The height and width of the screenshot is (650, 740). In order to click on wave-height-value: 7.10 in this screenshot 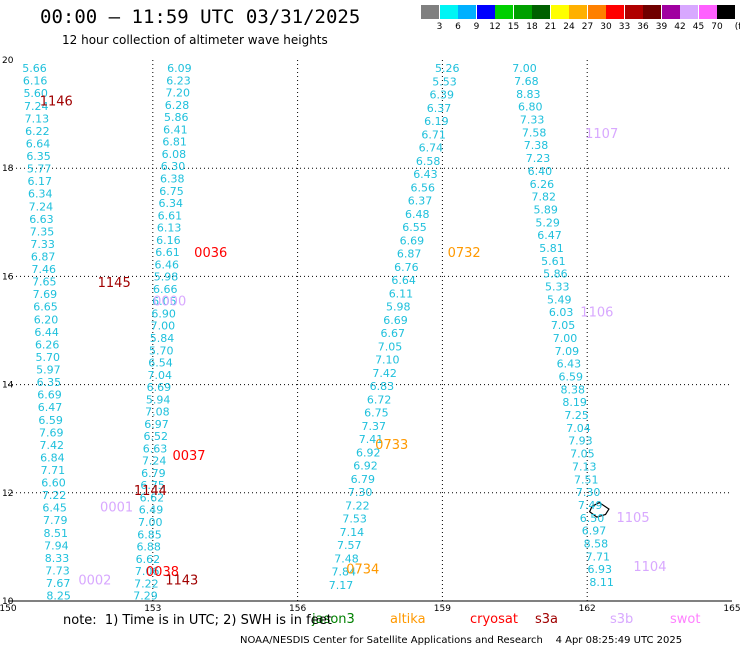, I will do `click(387, 360)`.